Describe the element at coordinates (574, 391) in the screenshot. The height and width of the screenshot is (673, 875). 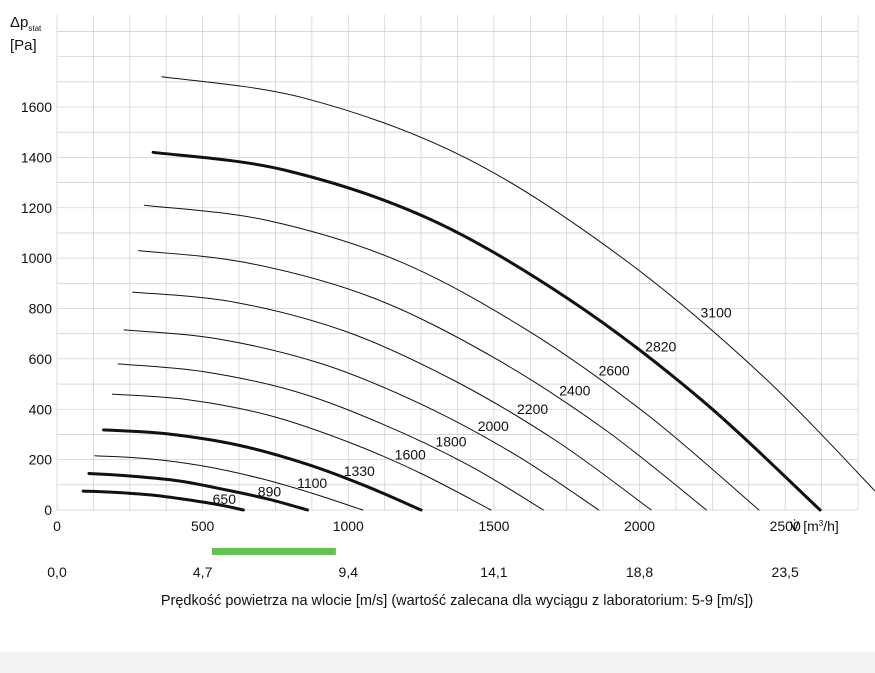
I see `curve-label-2400: 2400` at that location.